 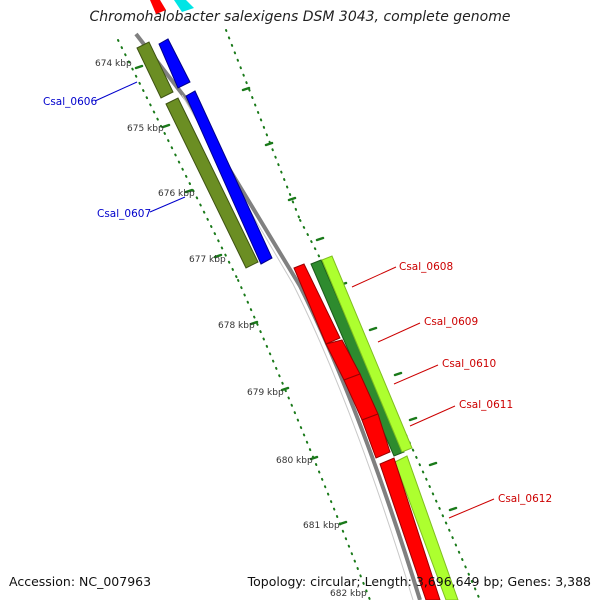 I want to click on tick-label: 681 kbp, so click(x=321, y=526).